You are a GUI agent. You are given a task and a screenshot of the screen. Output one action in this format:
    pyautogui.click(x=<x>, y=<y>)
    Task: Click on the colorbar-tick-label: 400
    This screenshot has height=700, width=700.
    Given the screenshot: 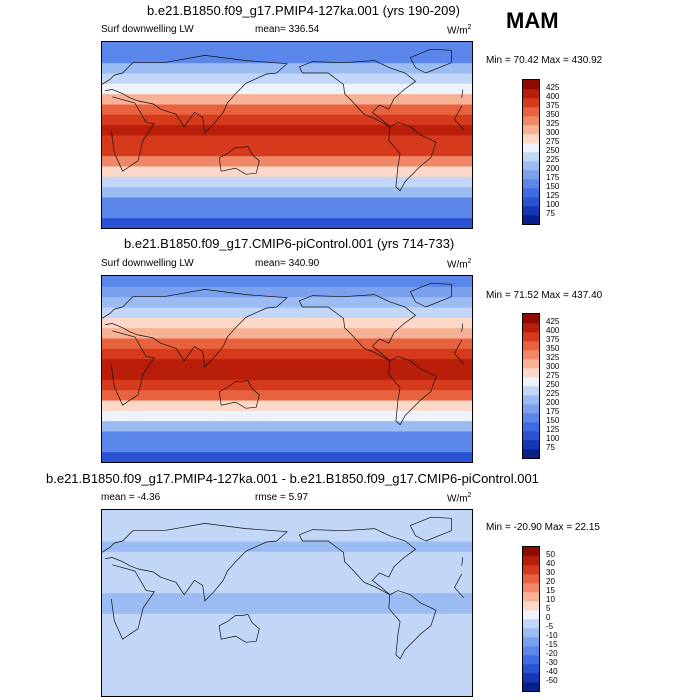 What is the action you would take?
    pyautogui.click(x=553, y=96)
    